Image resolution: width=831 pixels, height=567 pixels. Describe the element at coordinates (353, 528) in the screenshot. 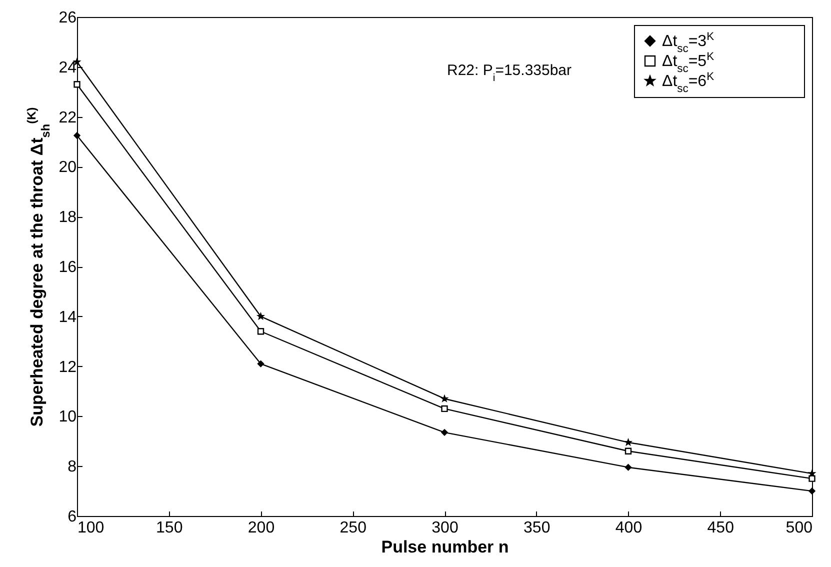

I see `x-tick-label: 250` at that location.